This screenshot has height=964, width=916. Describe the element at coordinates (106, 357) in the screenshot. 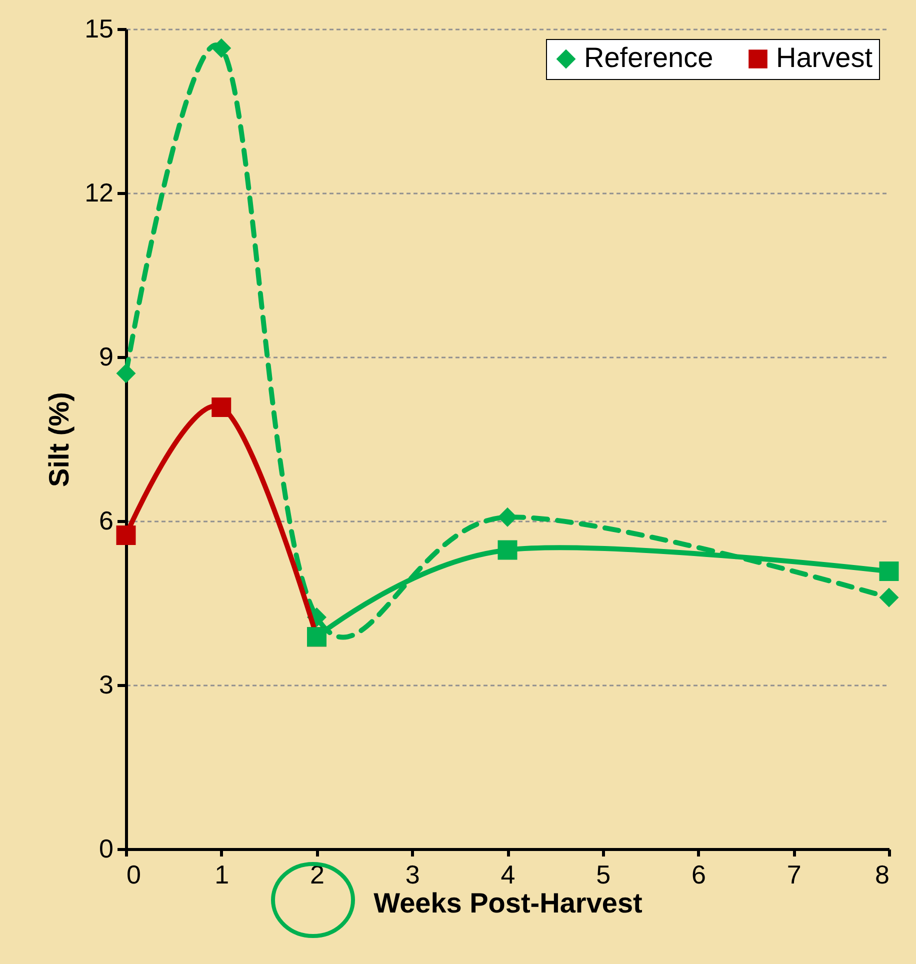

I see `y-tick-label: 9` at that location.